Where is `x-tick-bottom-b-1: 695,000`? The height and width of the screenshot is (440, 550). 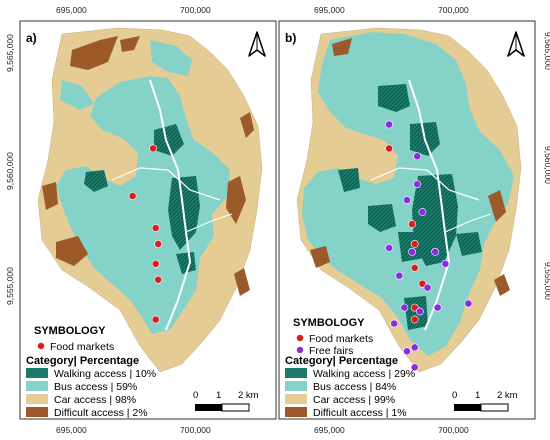 x-tick-bottom-b-1: 695,000 is located at coordinates (329, 430).